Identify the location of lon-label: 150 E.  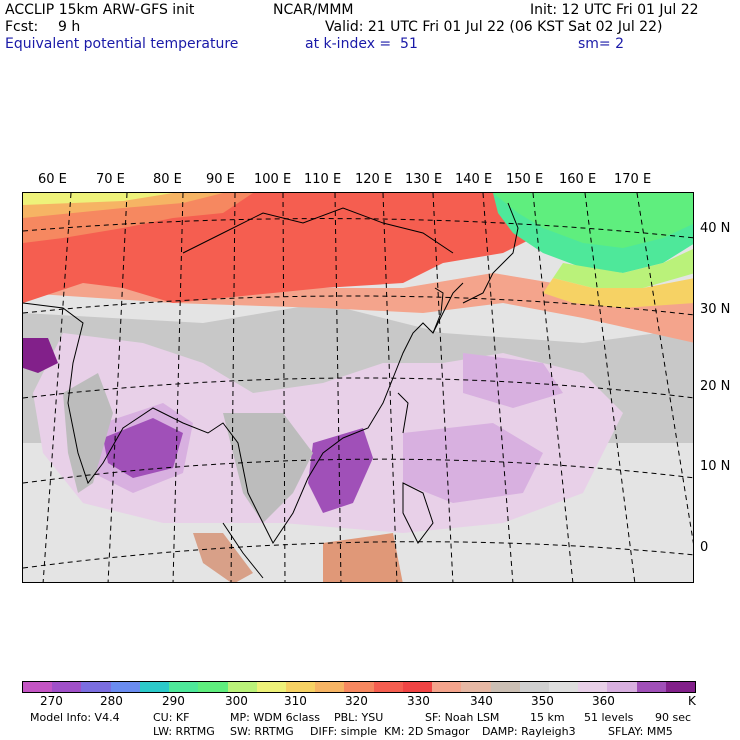
(525, 179).